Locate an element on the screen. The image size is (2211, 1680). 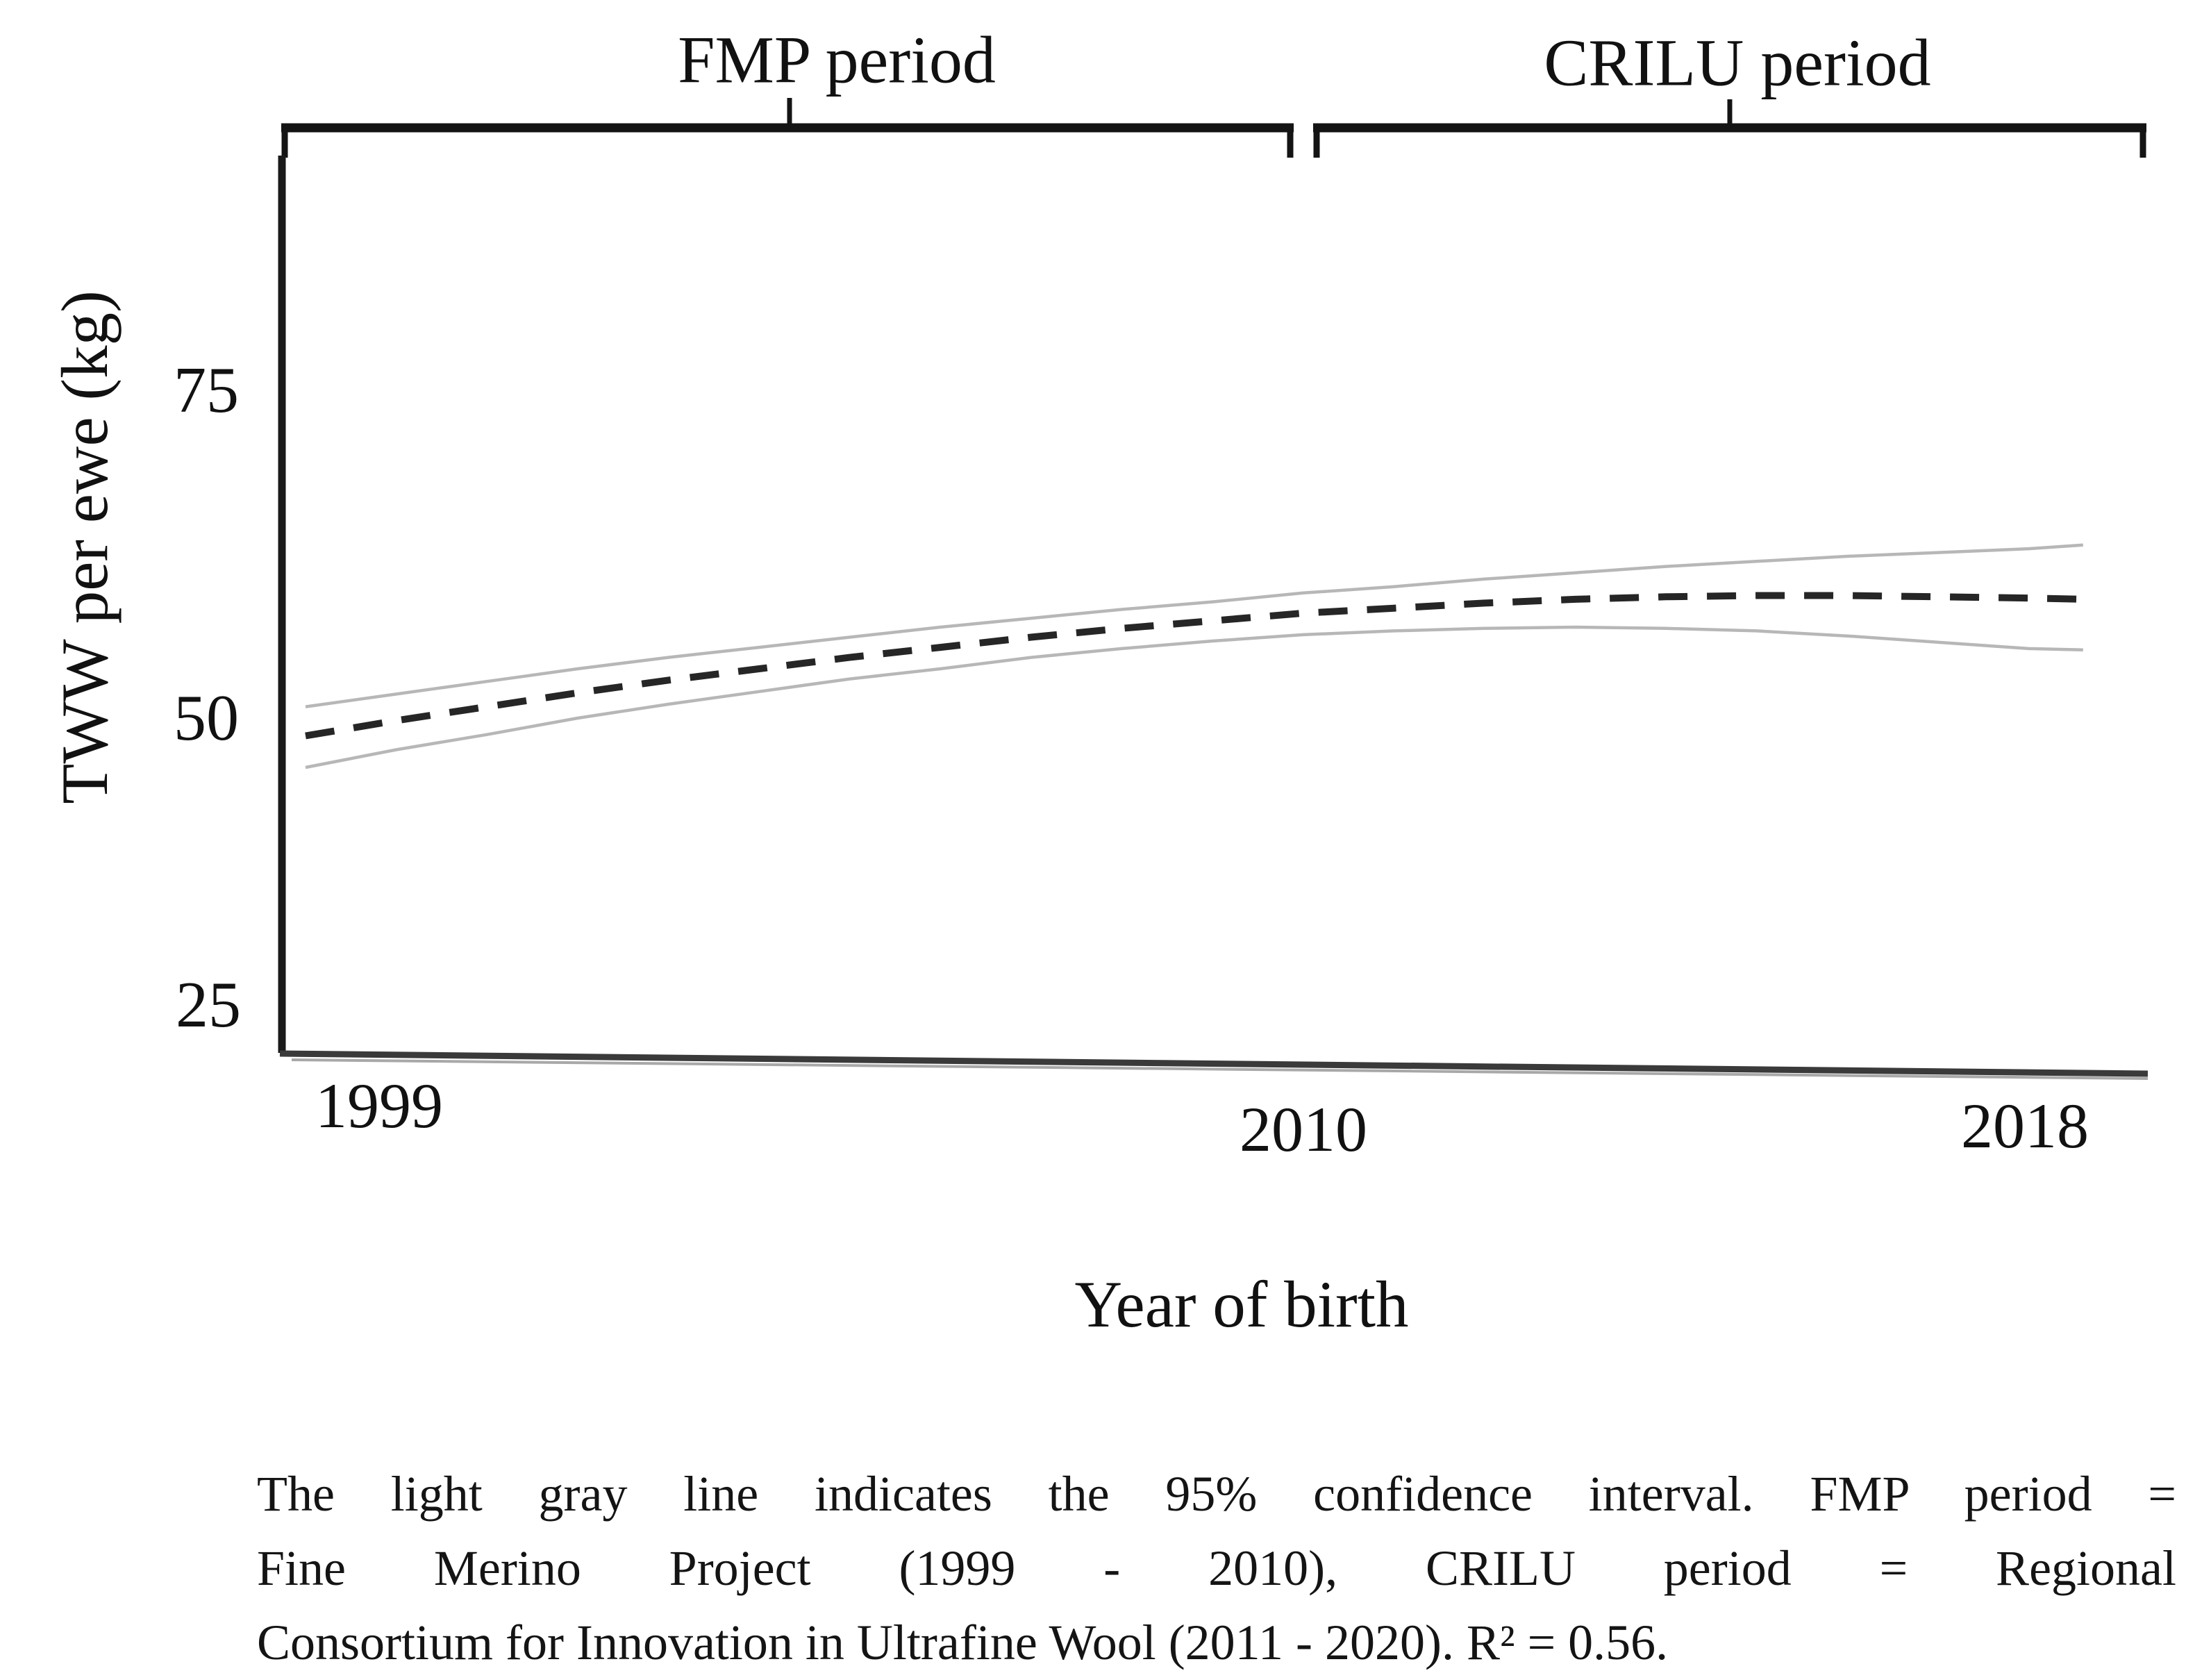
crilu-period-bracket is located at coordinates (1729, 128).